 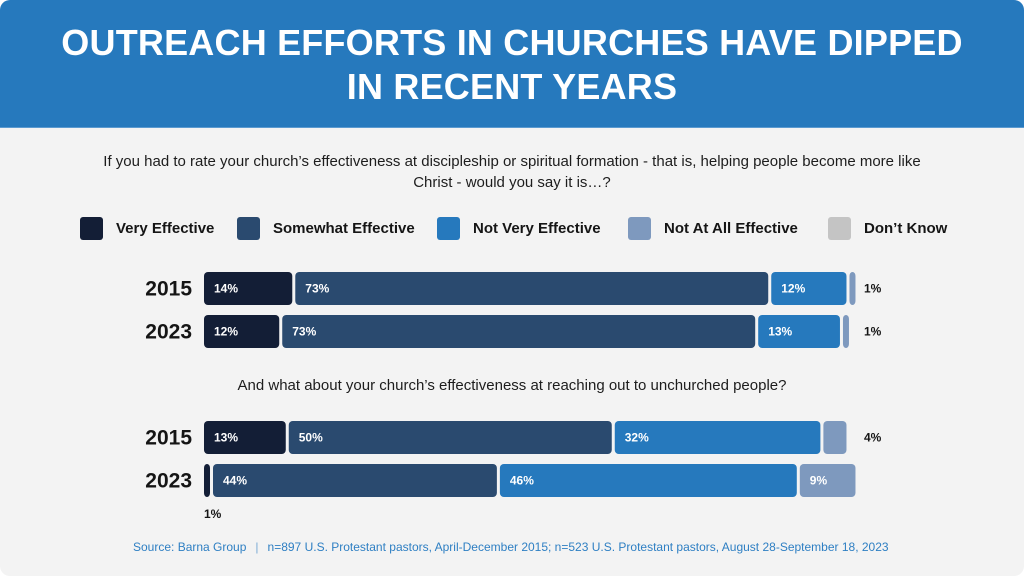 What do you see at coordinates (311, 438) in the screenshot?
I see `bar-value-label: 50%` at bounding box center [311, 438].